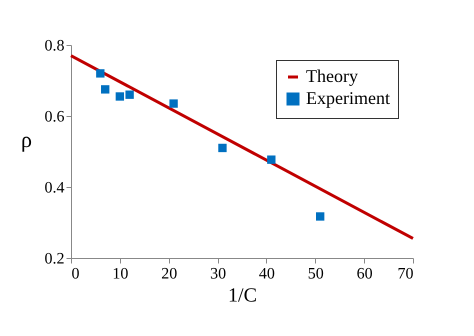 This screenshot has width=474, height=336. What do you see at coordinates (364, 274) in the screenshot?
I see `x-tick-label: 60` at bounding box center [364, 274].